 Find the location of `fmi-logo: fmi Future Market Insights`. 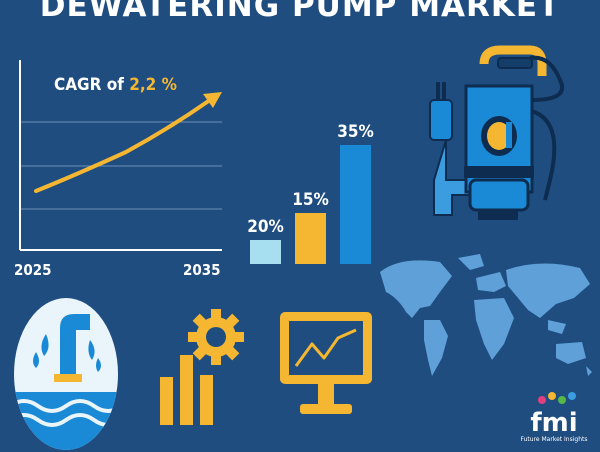

fmi-logo: fmi Future Market Insights is located at coordinates (554, 418).